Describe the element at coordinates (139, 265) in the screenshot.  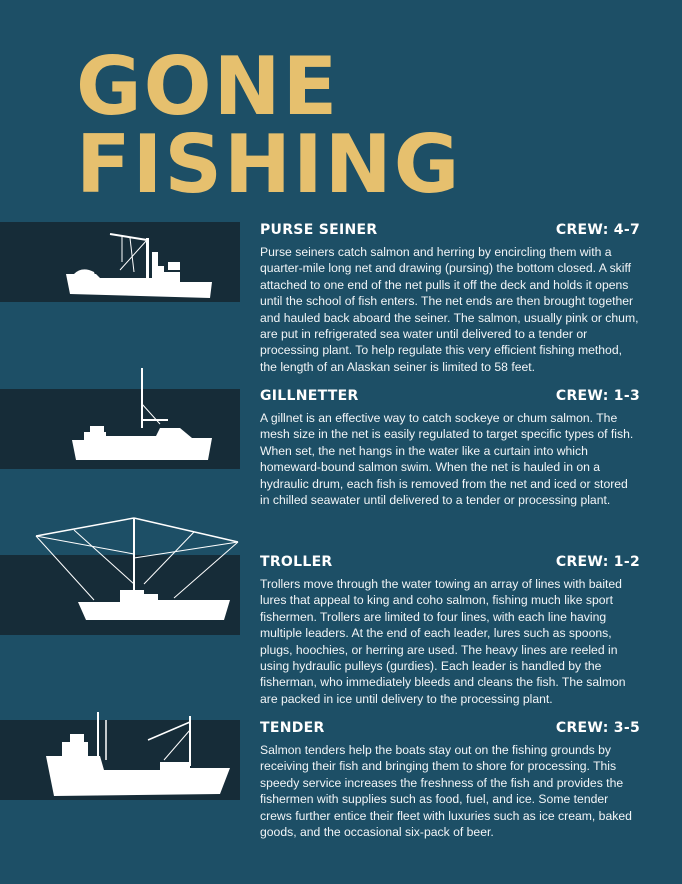
I see `purse-seiner-icon` at that location.